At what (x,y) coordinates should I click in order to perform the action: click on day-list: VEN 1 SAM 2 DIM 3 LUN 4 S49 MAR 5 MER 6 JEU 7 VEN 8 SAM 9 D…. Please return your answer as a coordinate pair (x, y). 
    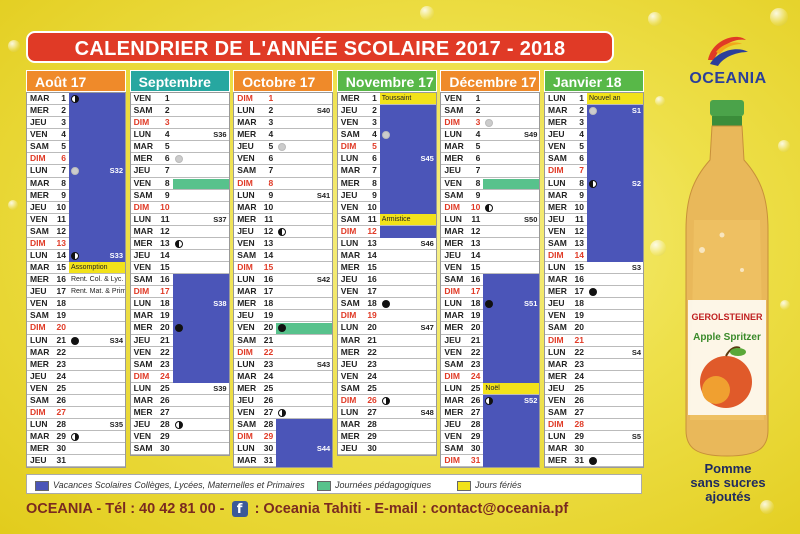
    Looking at the image, I should click on (490, 280).